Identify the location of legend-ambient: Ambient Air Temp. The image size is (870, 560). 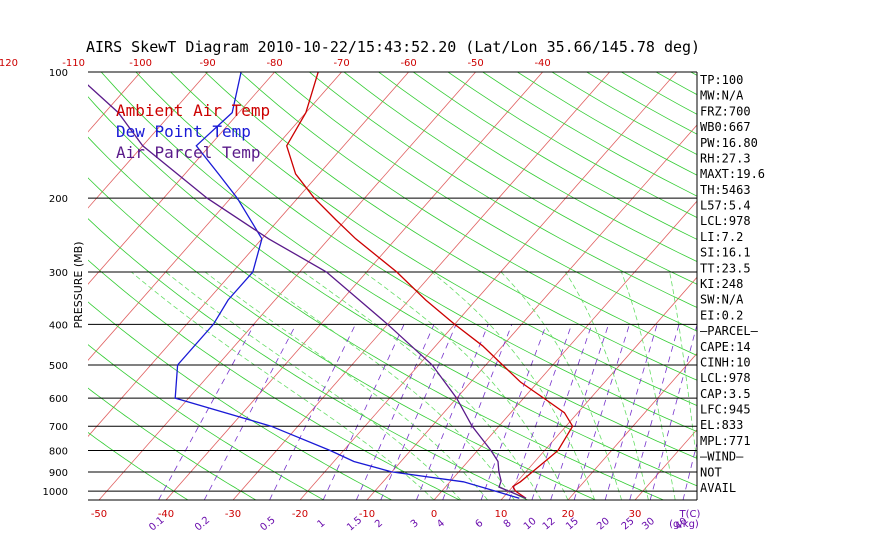
(193, 110).